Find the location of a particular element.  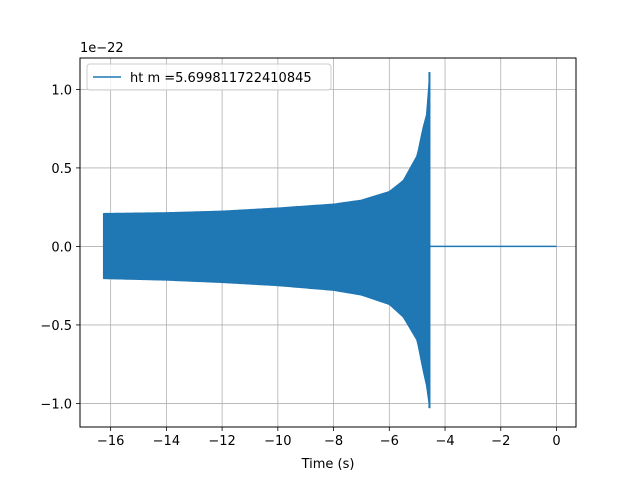

x-tick-label: −6 is located at coordinates (389, 441).